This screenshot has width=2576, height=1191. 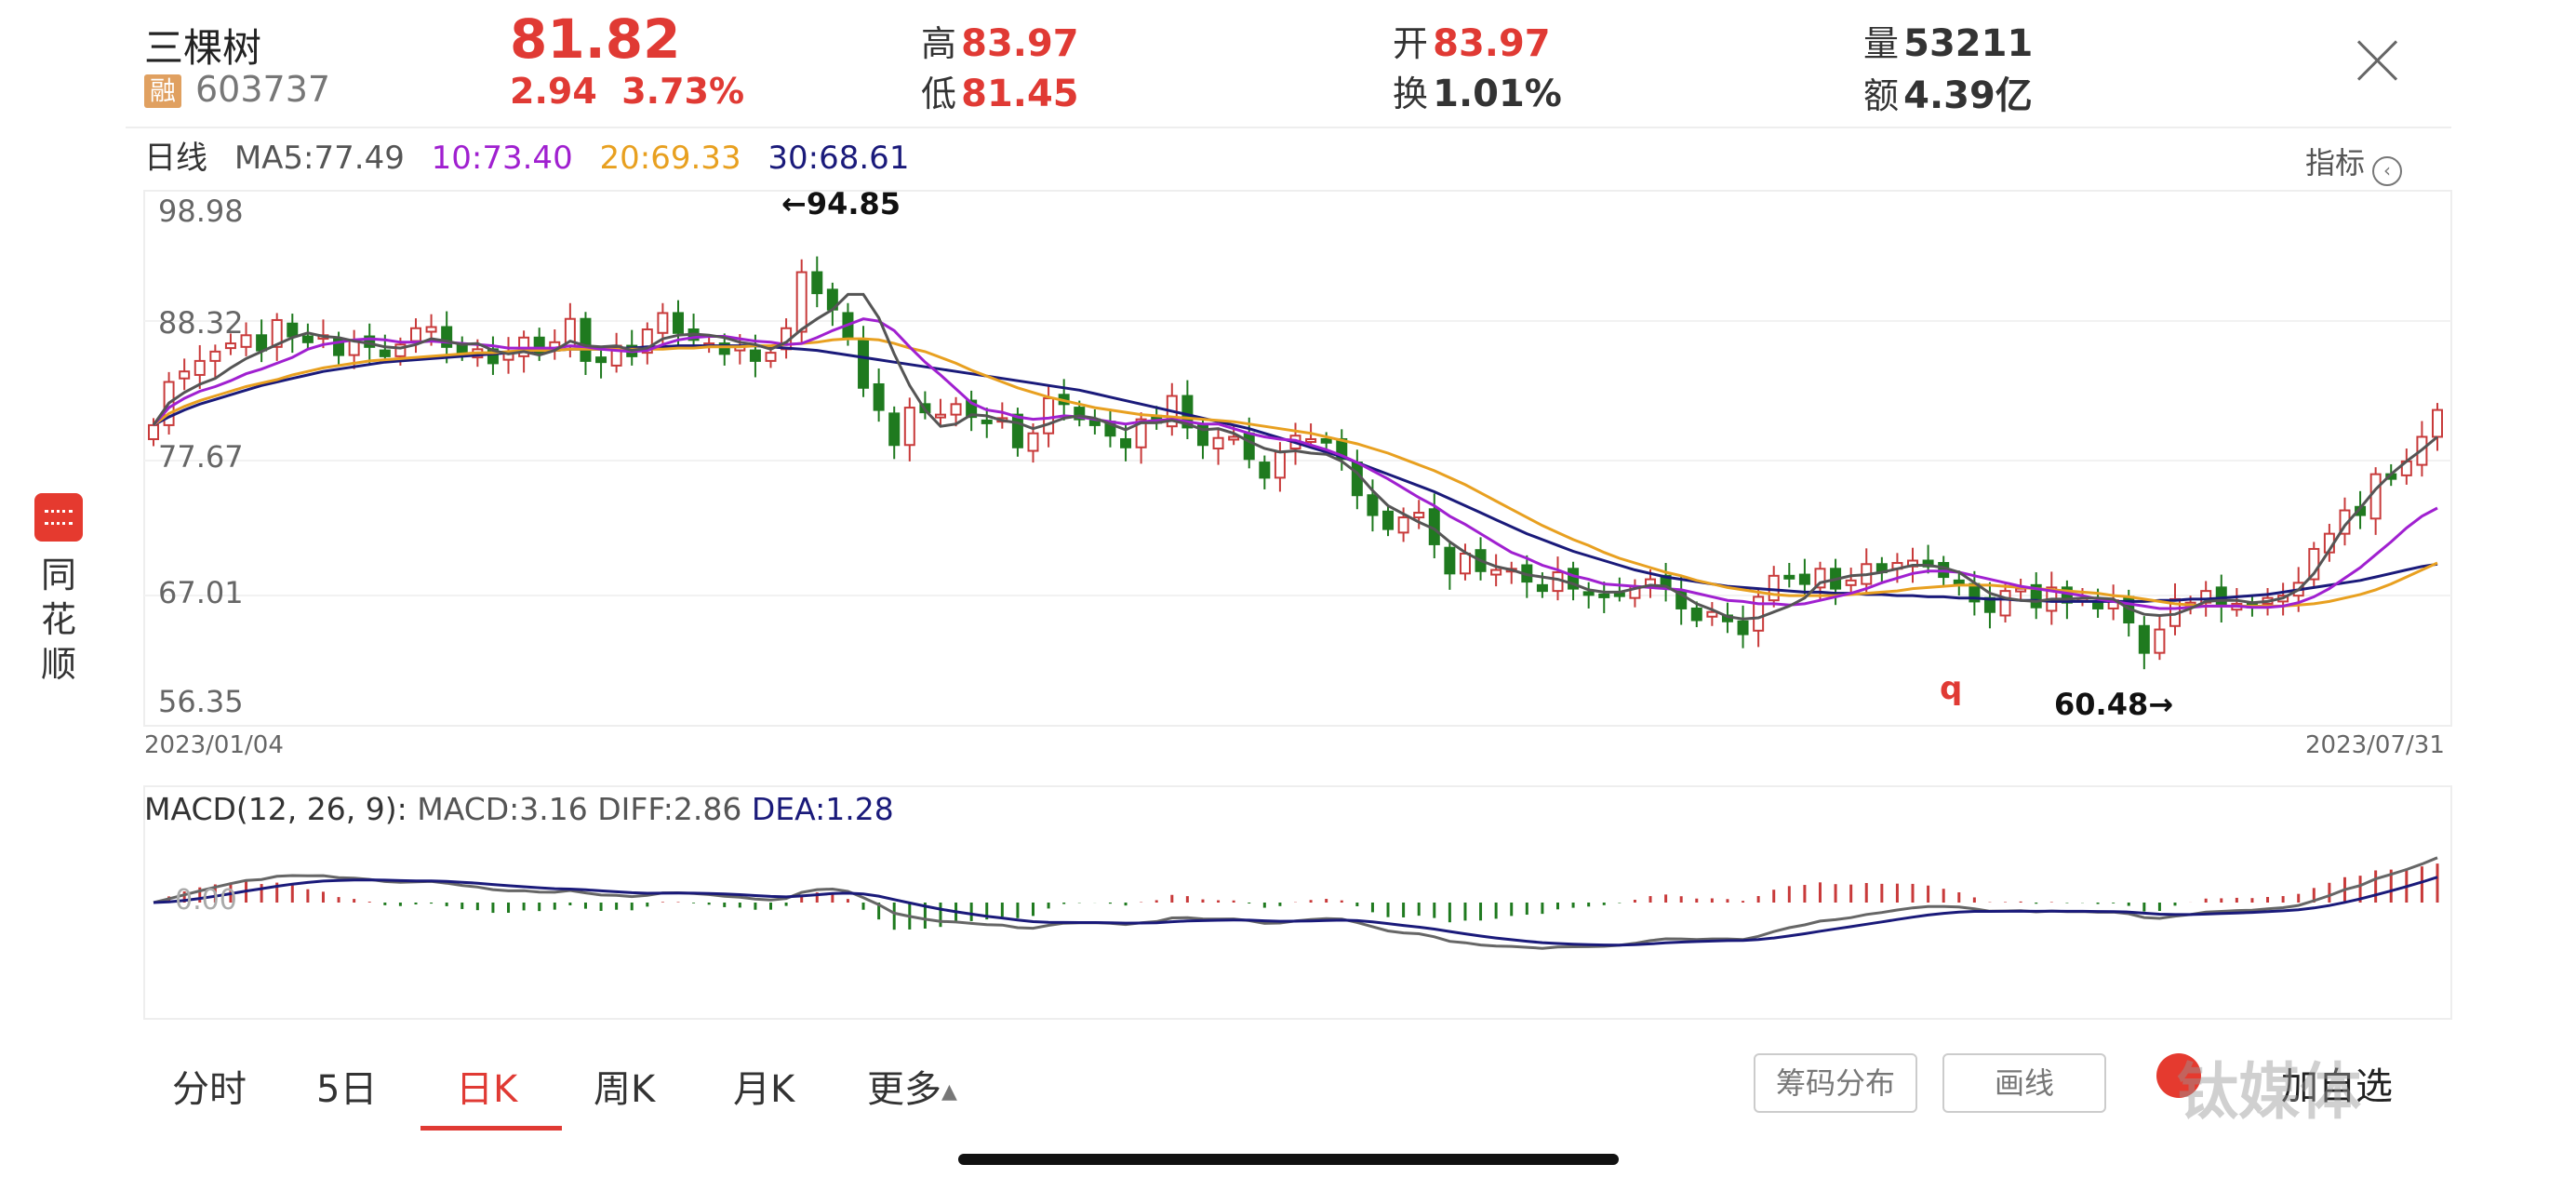 What do you see at coordinates (1020, 94) in the screenshot?
I see `low-value: 81.45` at bounding box center [1020, 94].